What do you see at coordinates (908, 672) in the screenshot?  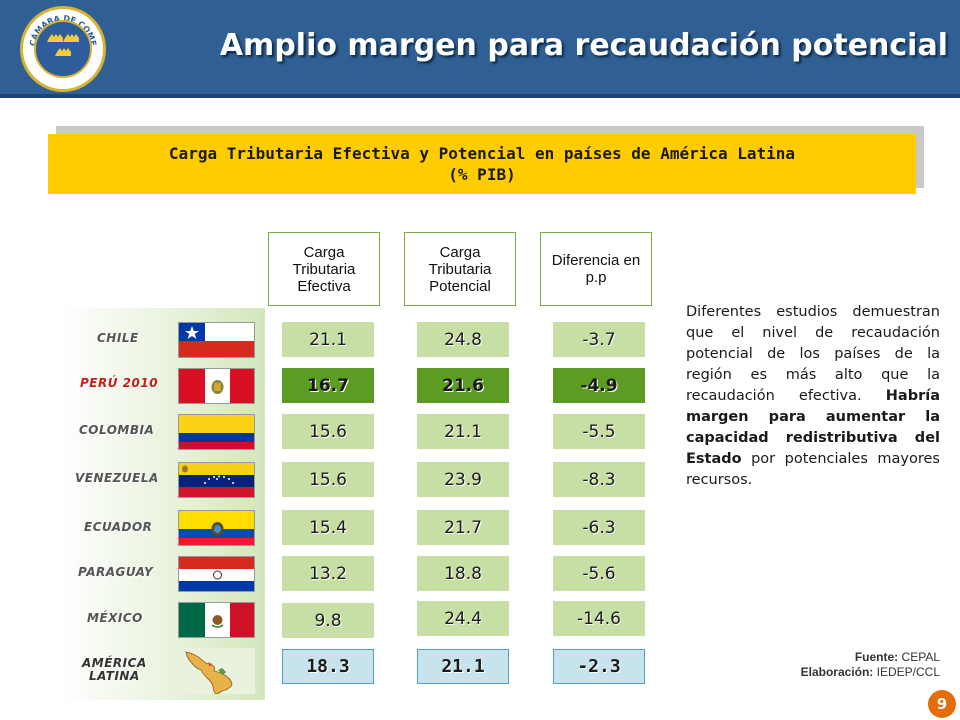 I see `elaboration-value: IEDEP/CCL` at bounding box center [908, 672].